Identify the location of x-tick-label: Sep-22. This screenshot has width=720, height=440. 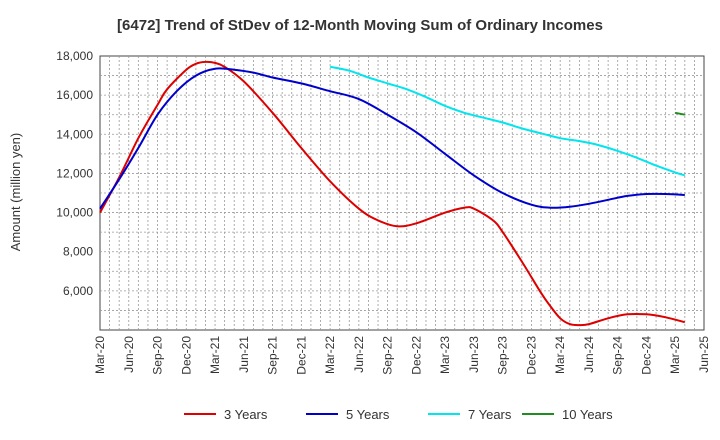
(388, 355).